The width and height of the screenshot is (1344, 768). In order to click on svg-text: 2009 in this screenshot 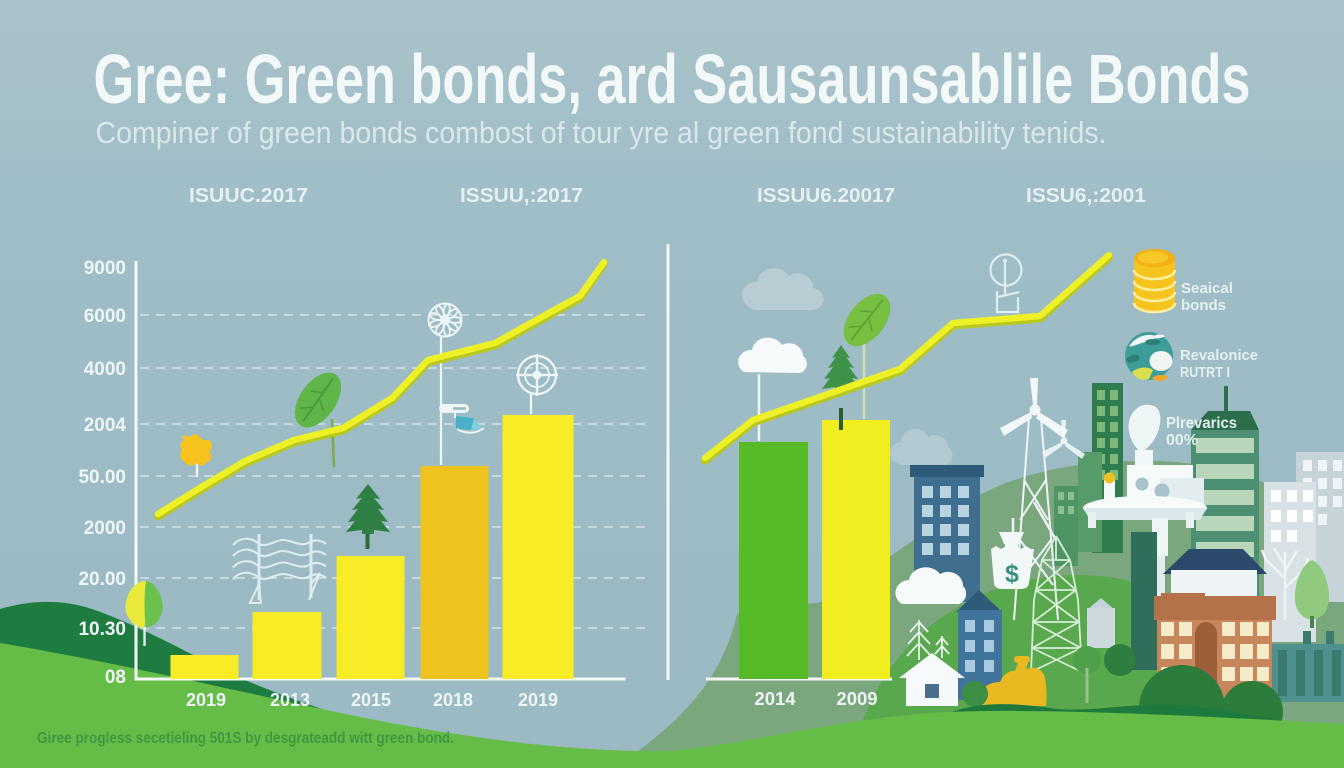, I will do `click(856, 698)`.